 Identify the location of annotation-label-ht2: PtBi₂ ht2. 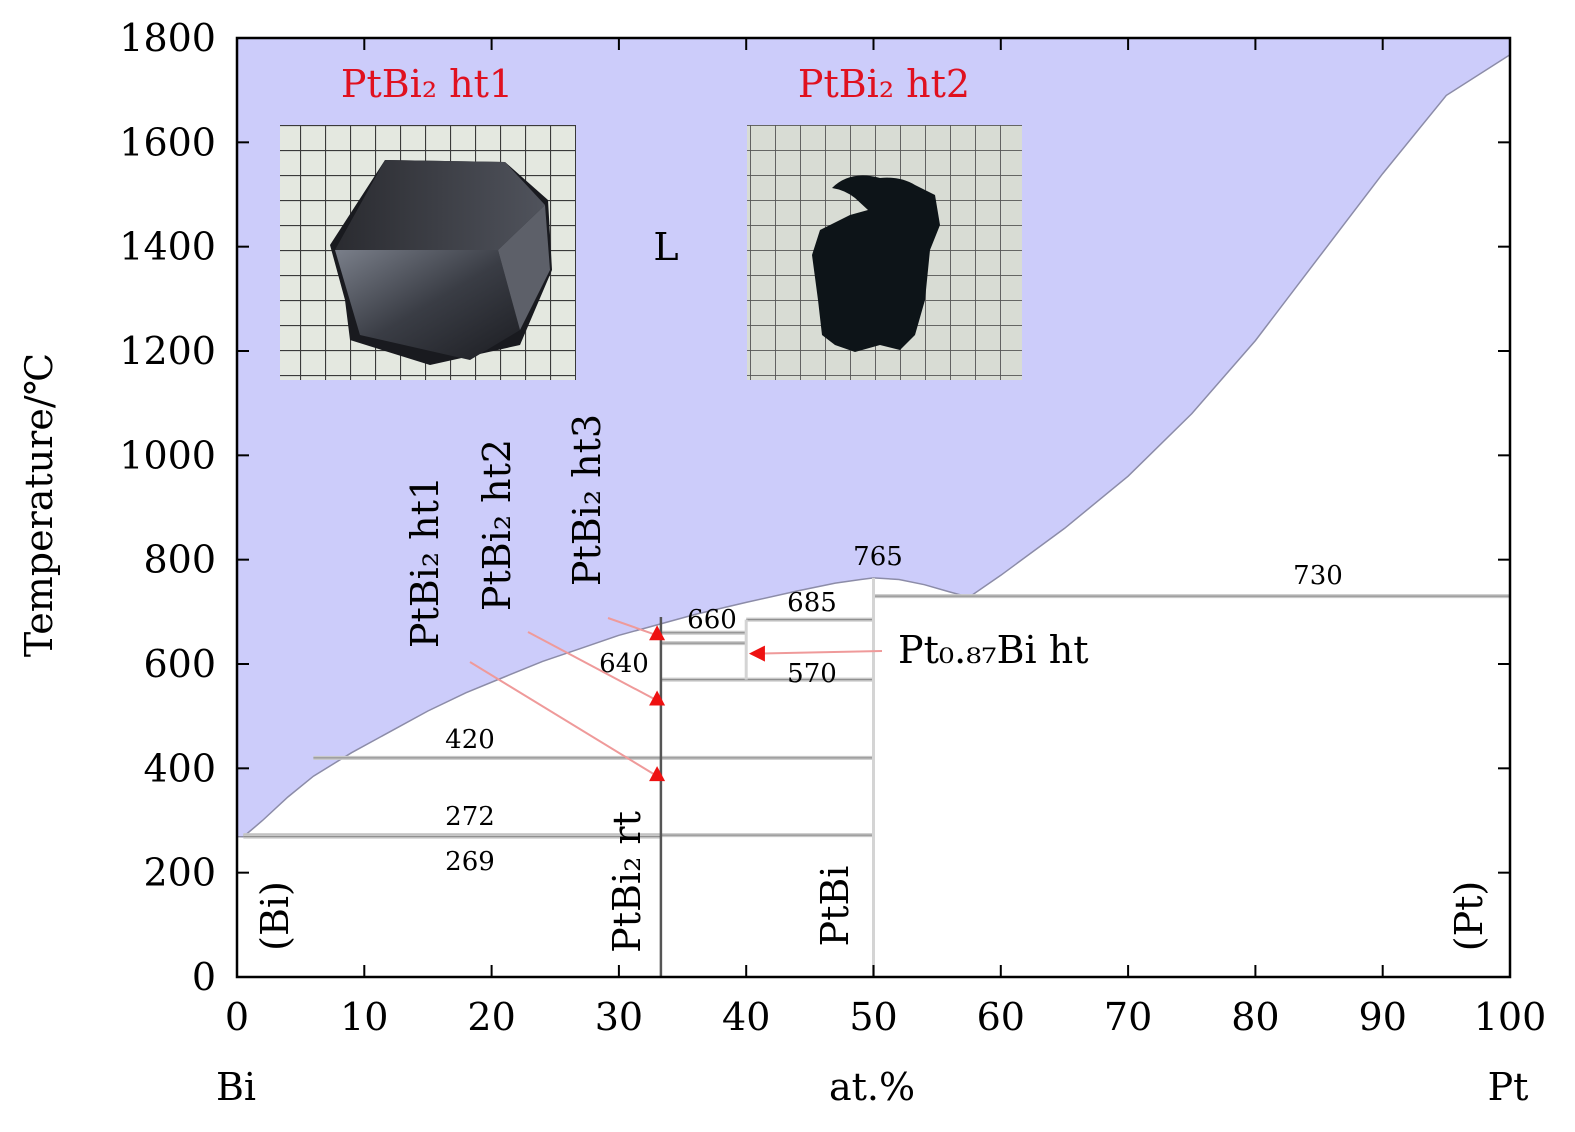
(497, 525).